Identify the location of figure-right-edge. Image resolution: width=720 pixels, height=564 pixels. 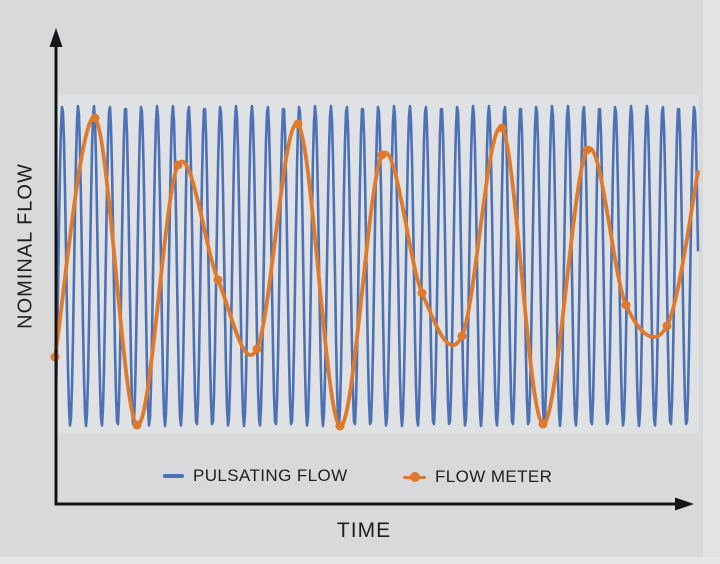
(711, 282).